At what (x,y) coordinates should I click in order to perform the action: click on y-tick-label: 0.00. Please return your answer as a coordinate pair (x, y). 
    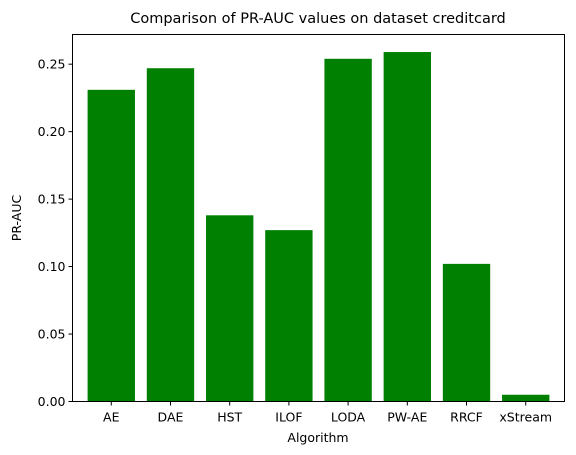
    Looking at the image, I should click on (52, 401).